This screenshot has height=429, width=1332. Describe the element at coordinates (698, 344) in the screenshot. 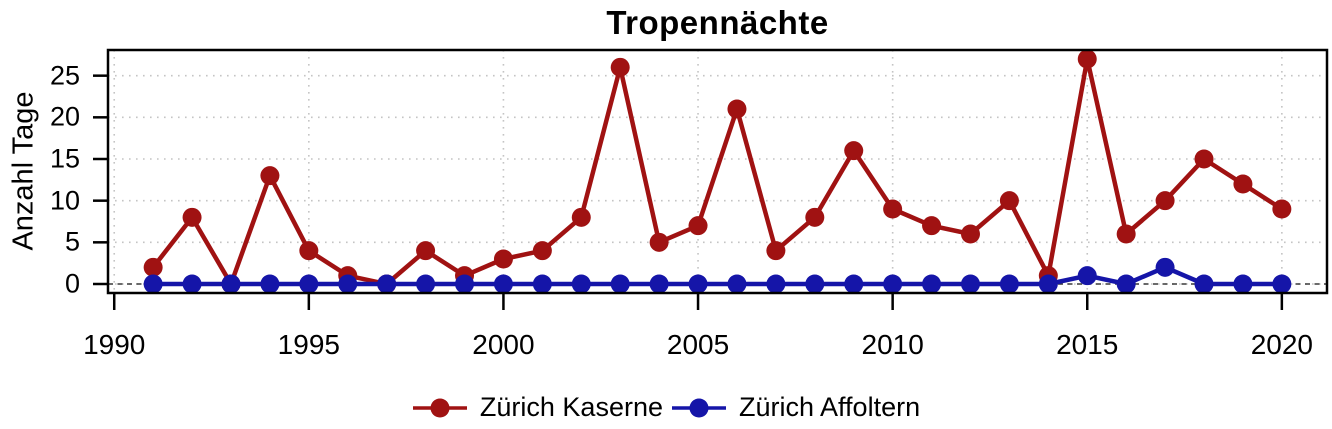

I see `x-tick-label: 2005` at that location.